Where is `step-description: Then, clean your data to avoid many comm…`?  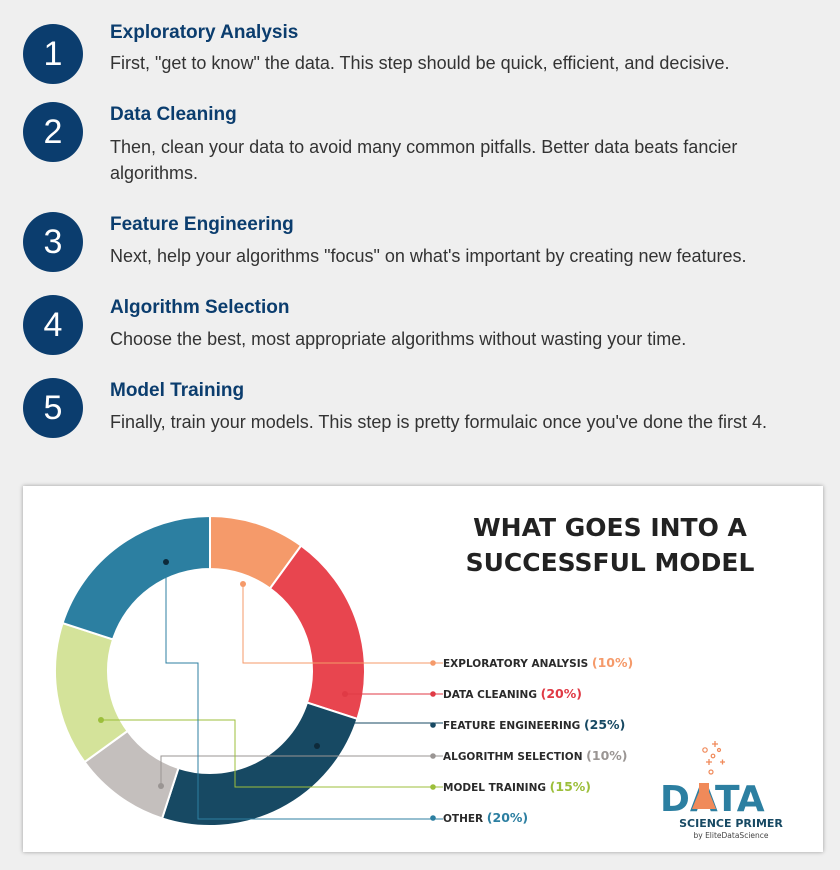 step-description: Then, clean your data to avoid many comm… is located at coordinates (424, 160).